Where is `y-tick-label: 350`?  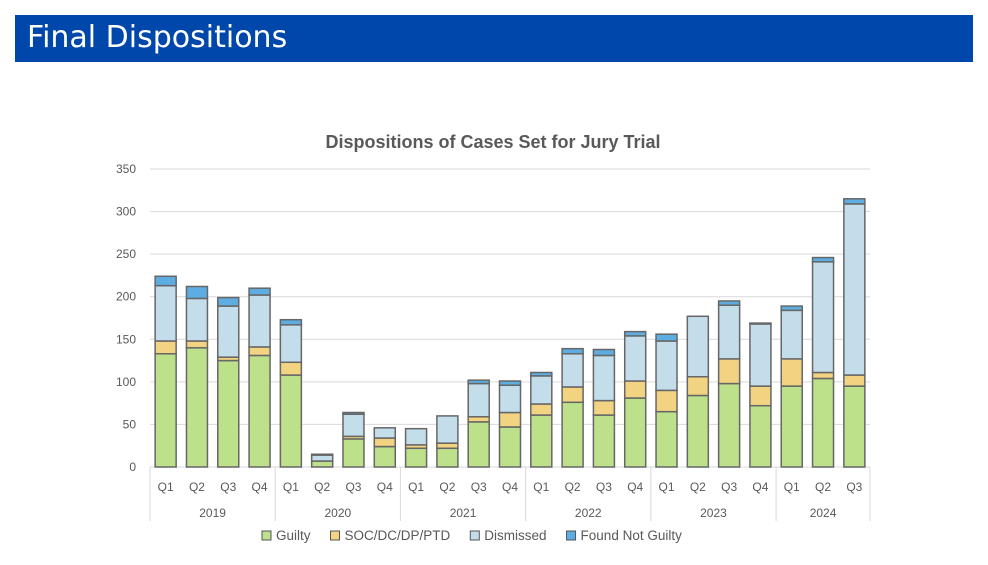
y-tick-label: 350 is located at coordinates (126, 169).